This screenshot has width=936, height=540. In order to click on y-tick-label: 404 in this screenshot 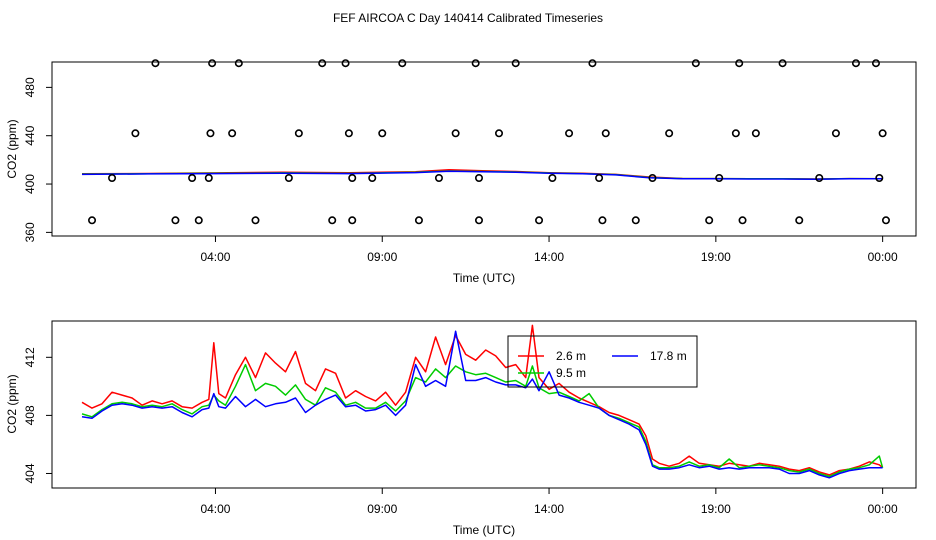, I will do `click(30, 473)`.